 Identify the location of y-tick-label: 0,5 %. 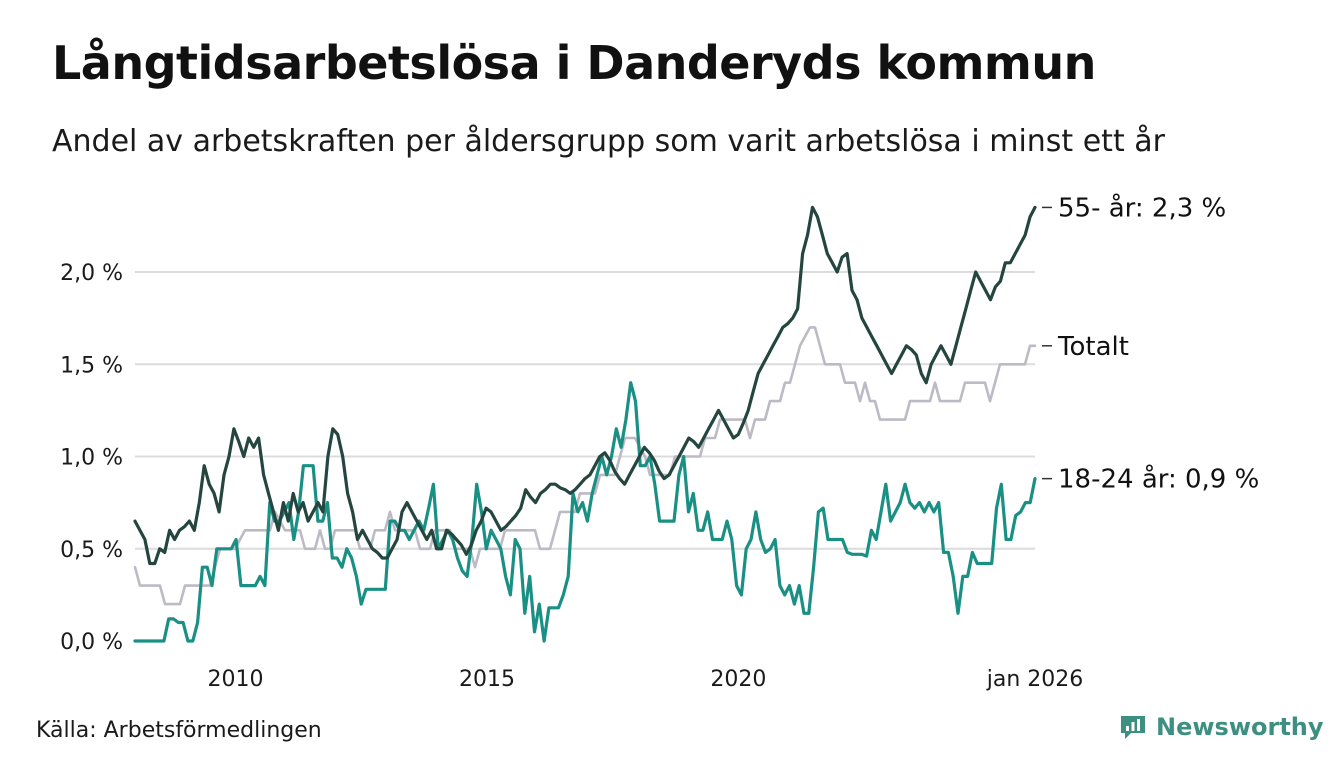
(91, 550).